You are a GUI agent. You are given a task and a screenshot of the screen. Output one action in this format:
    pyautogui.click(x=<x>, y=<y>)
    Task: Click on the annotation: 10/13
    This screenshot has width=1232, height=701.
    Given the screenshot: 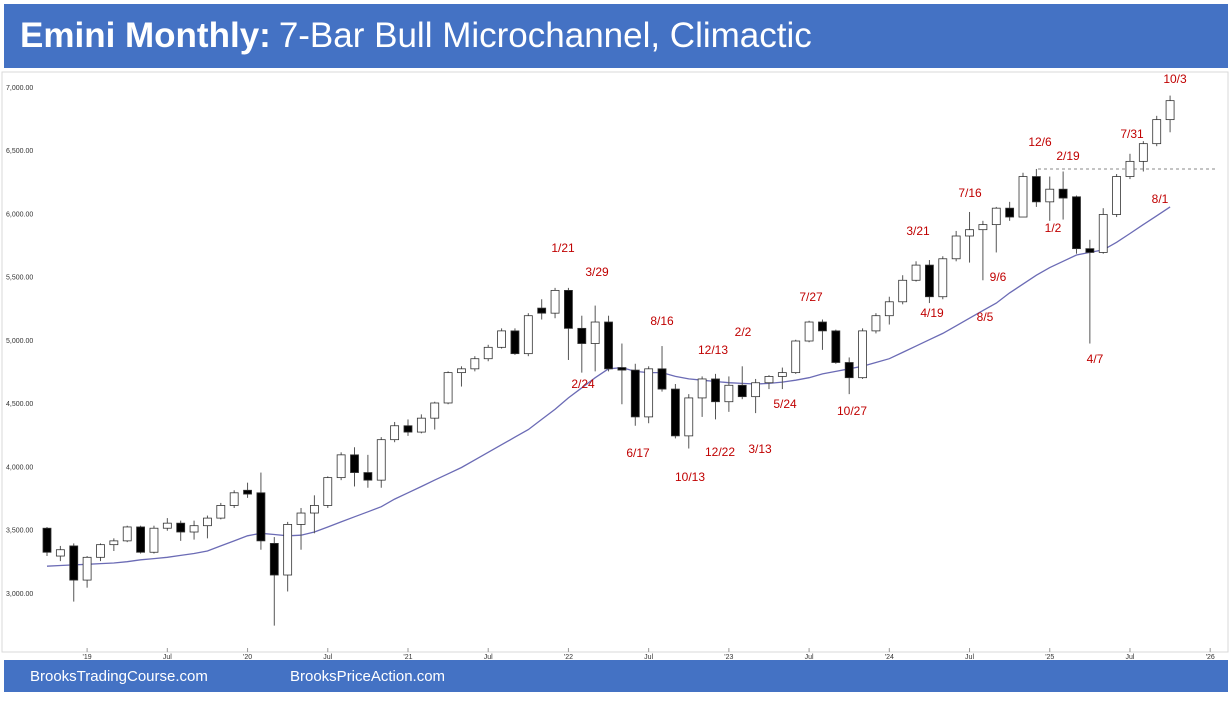 What is the action you would take?
    pyautogui.click(x=690, y=477)
    